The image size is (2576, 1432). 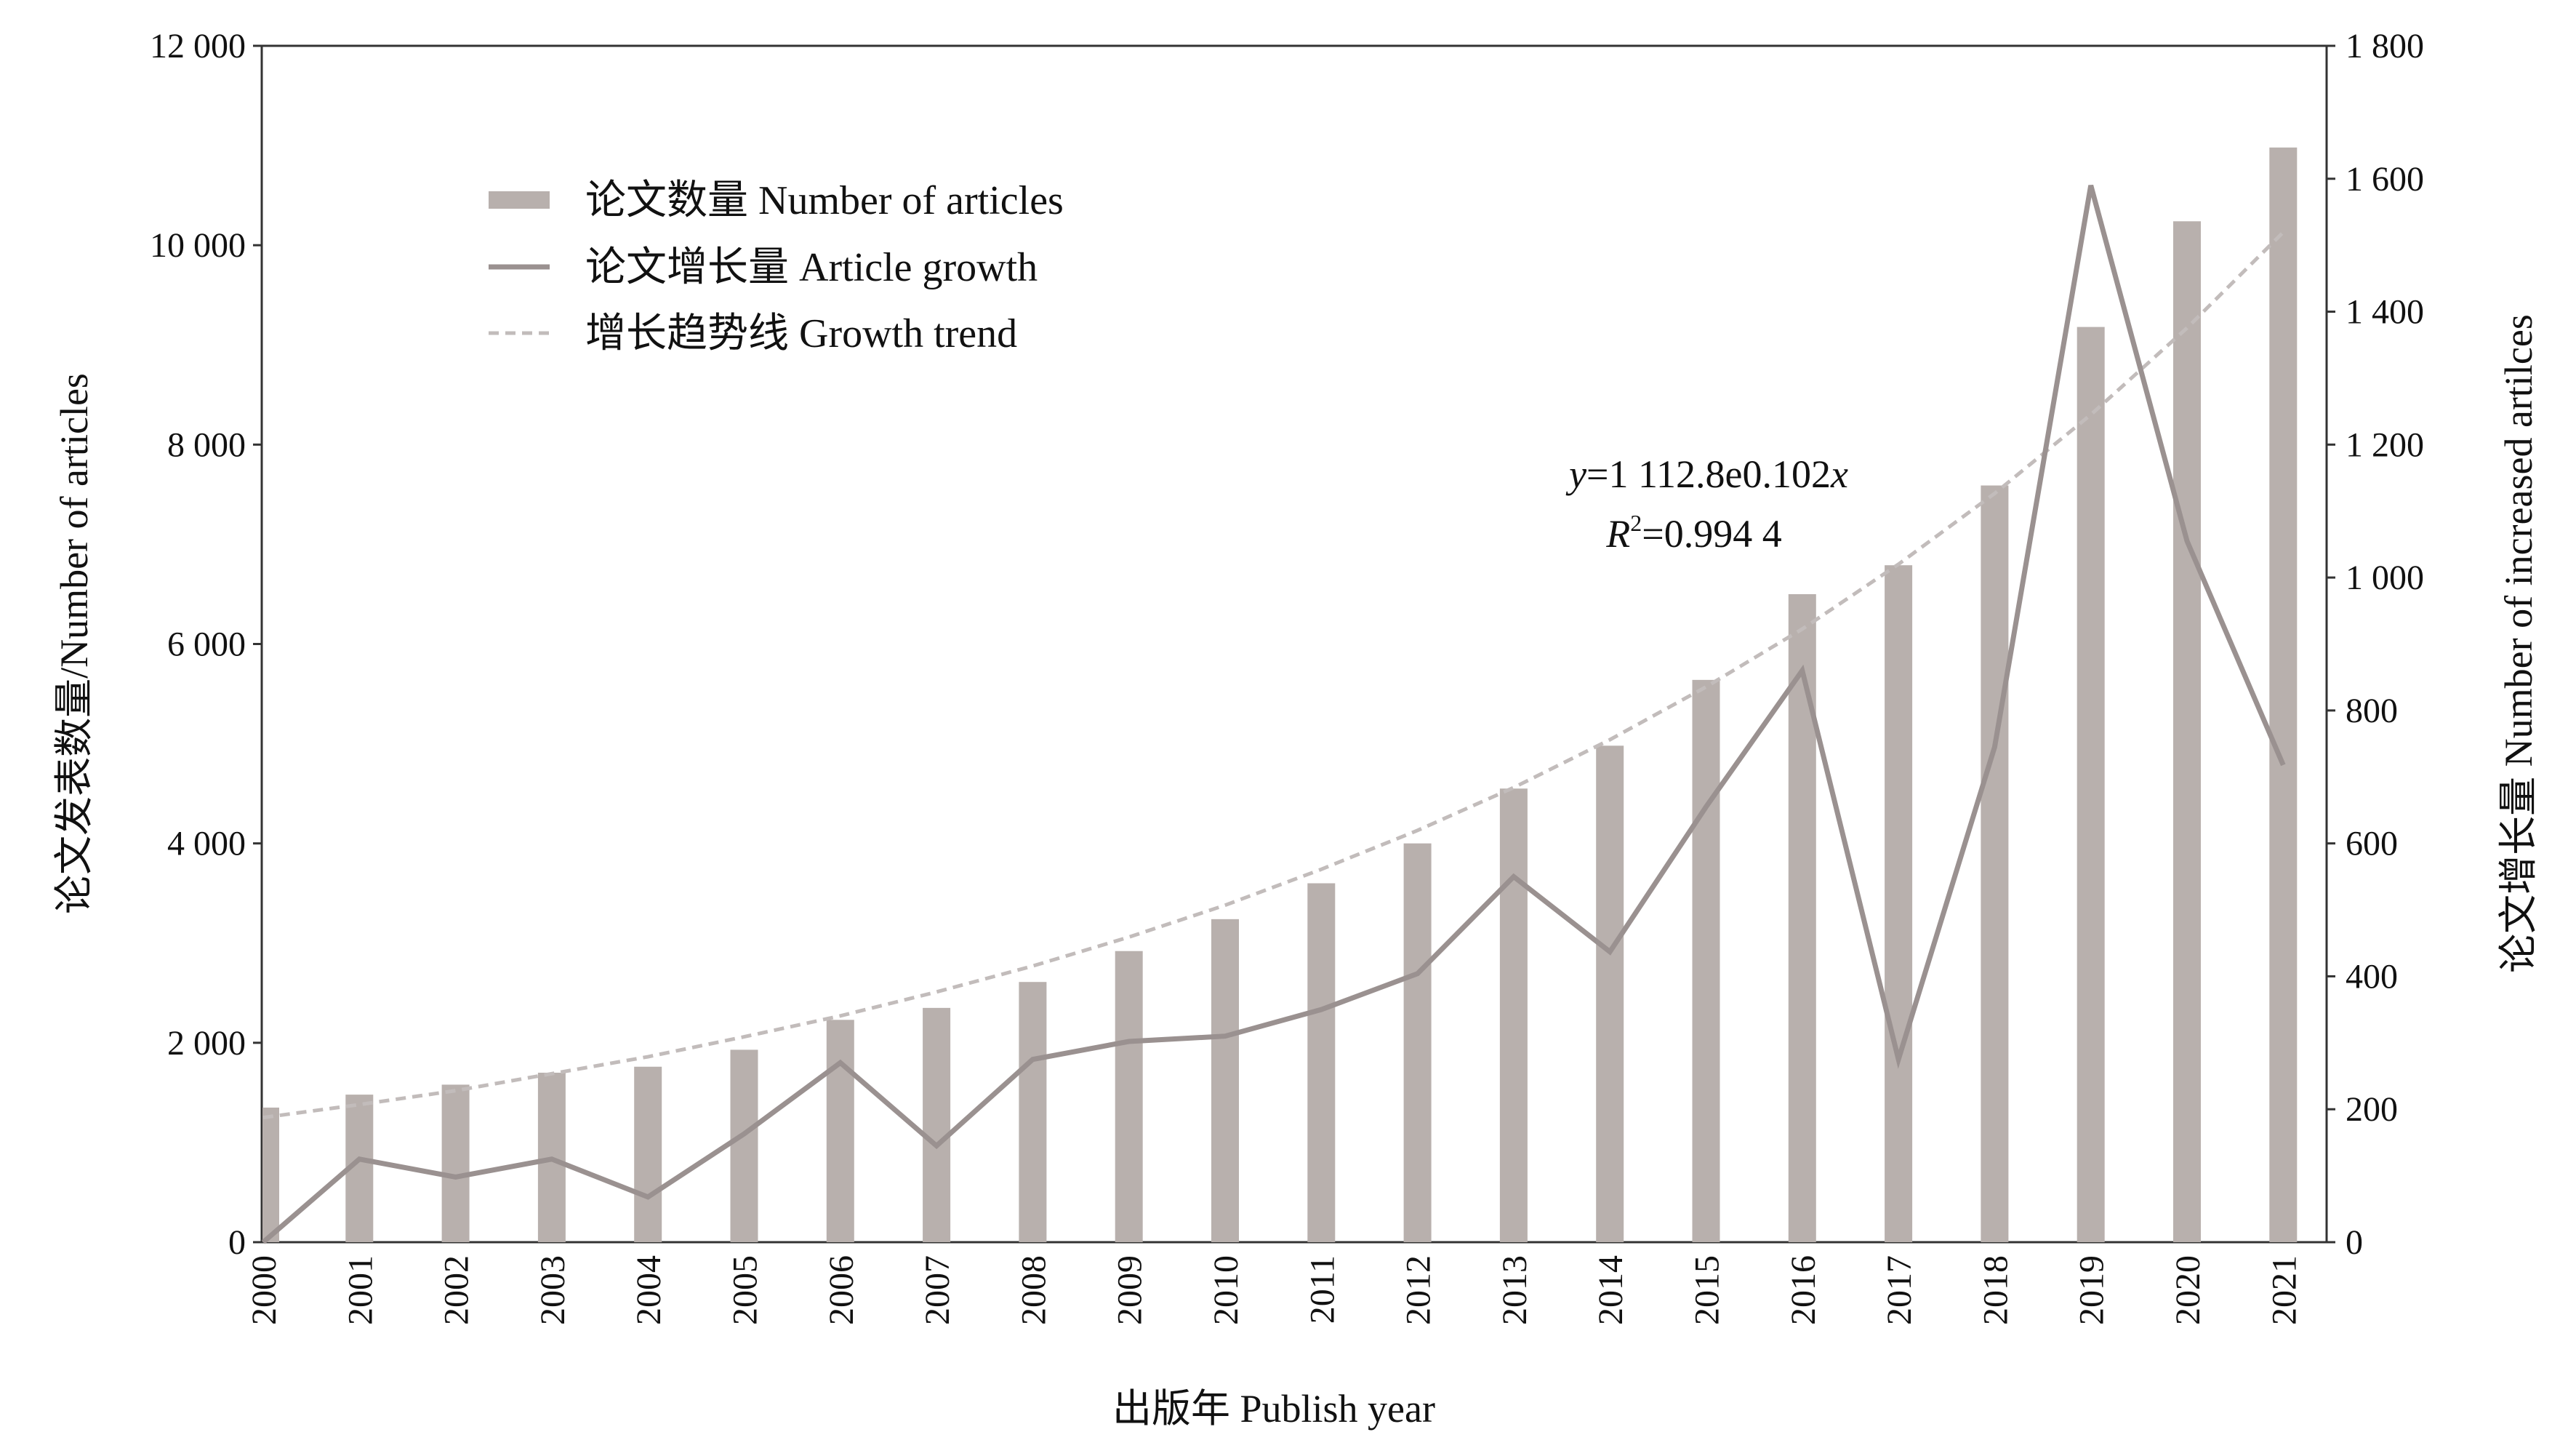 What do you see at coordinates (1706, 960) in the screenshot?
I see `bar-2015` at bounding box center [1706, 960].